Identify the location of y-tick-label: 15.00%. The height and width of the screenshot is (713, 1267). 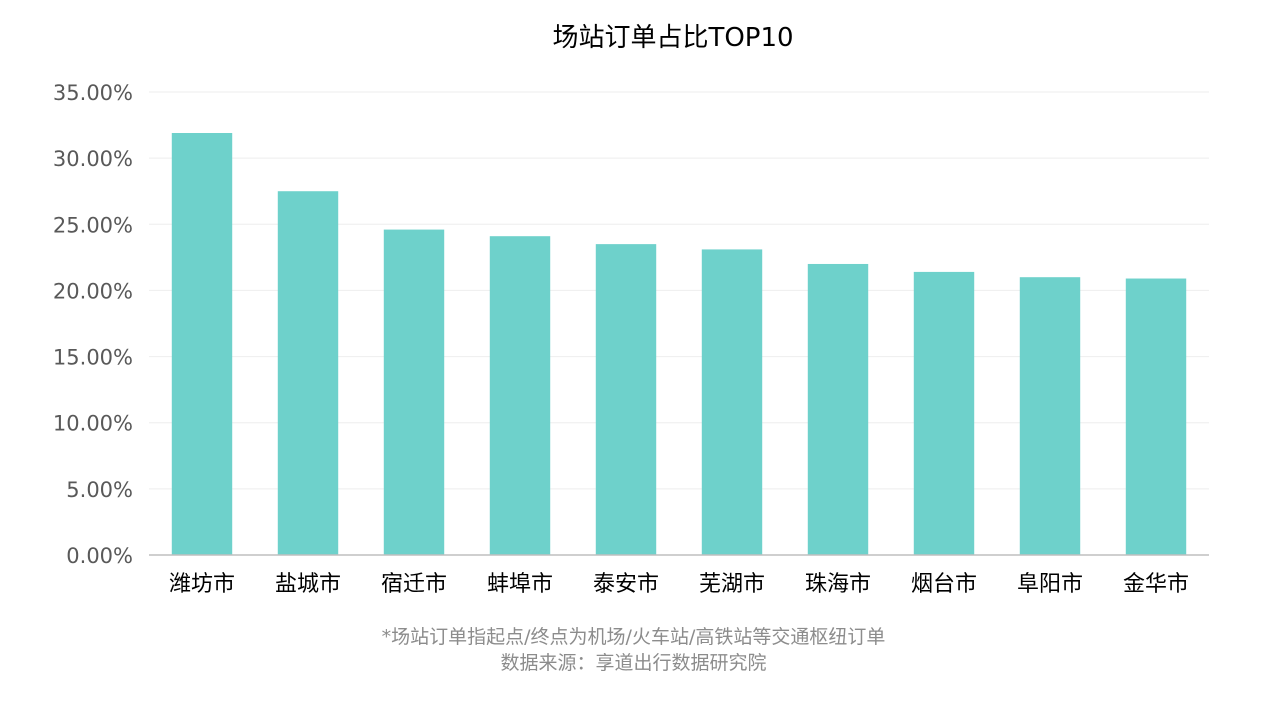
(93, 358).